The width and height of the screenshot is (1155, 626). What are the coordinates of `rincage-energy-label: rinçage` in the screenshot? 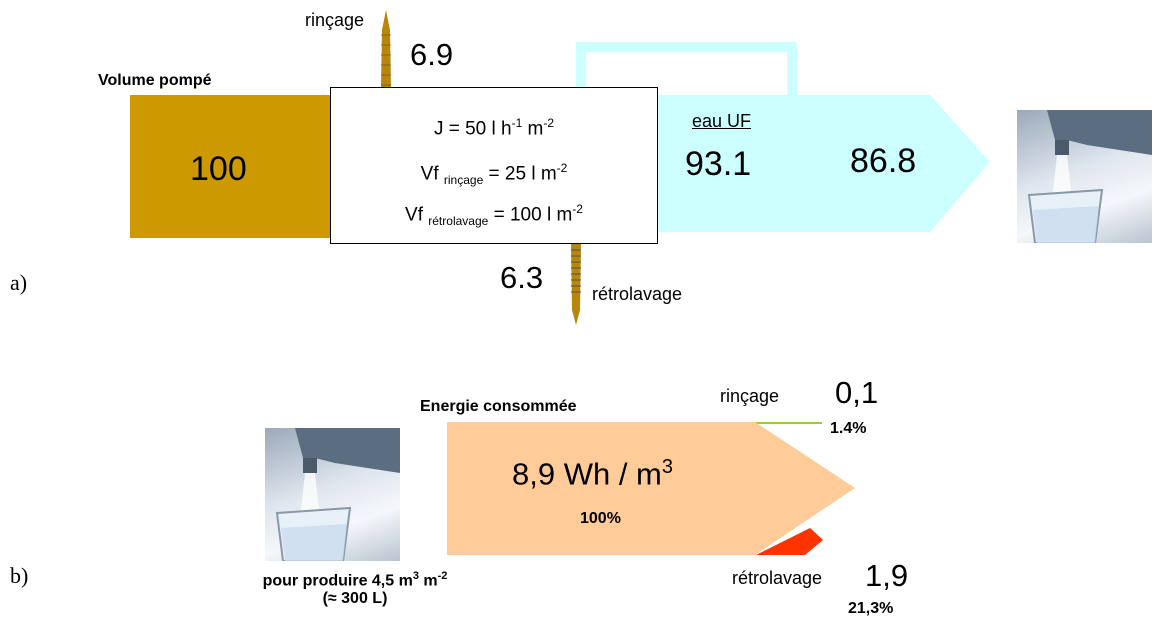 It's located at (750, 396).